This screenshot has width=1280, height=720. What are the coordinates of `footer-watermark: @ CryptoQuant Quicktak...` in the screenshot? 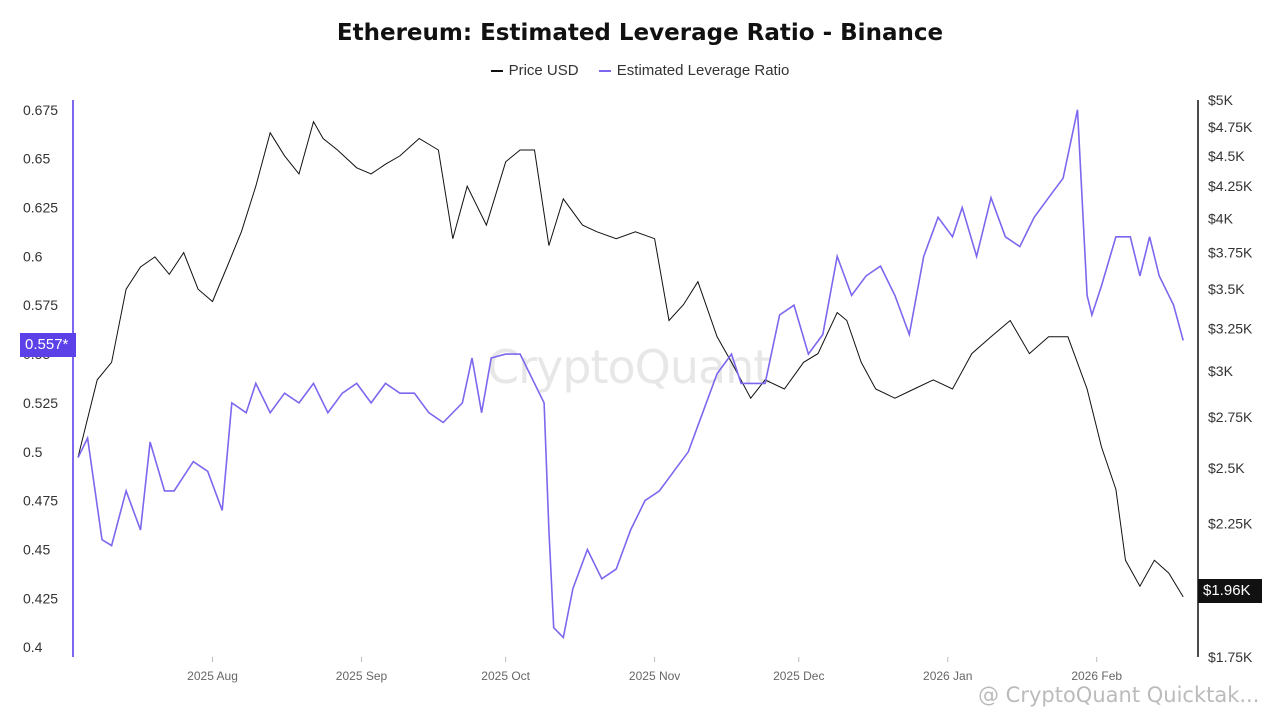 It's located at (1119, 695).